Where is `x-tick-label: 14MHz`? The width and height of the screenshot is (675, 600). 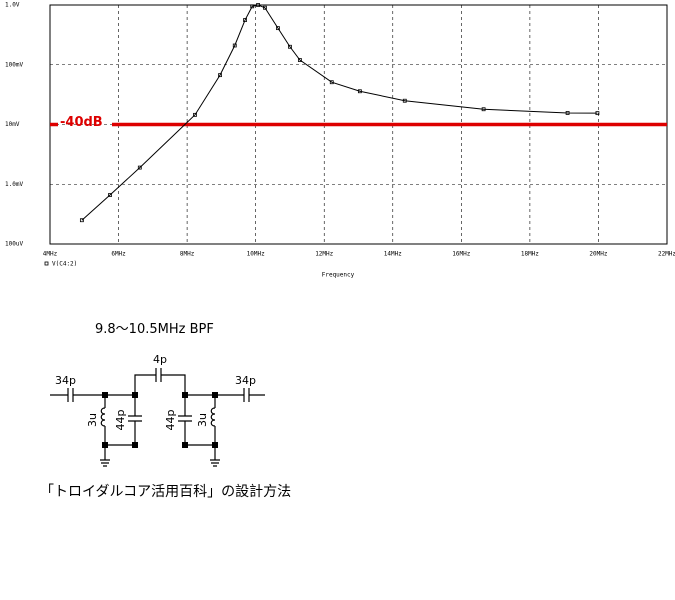 x-tick-label: 14MHz is located at coordinates (393, 254).